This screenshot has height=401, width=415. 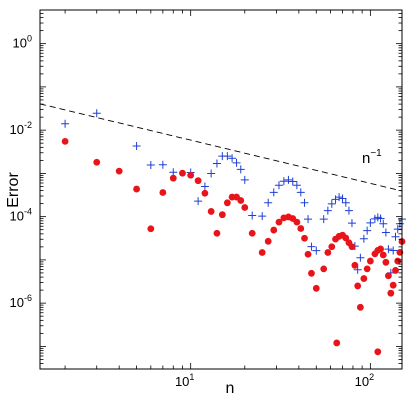 What do you see at coordinates (376, 153) in the screenshot?
I see `reference-label-exp: −1` at bounding box center [376, 153].